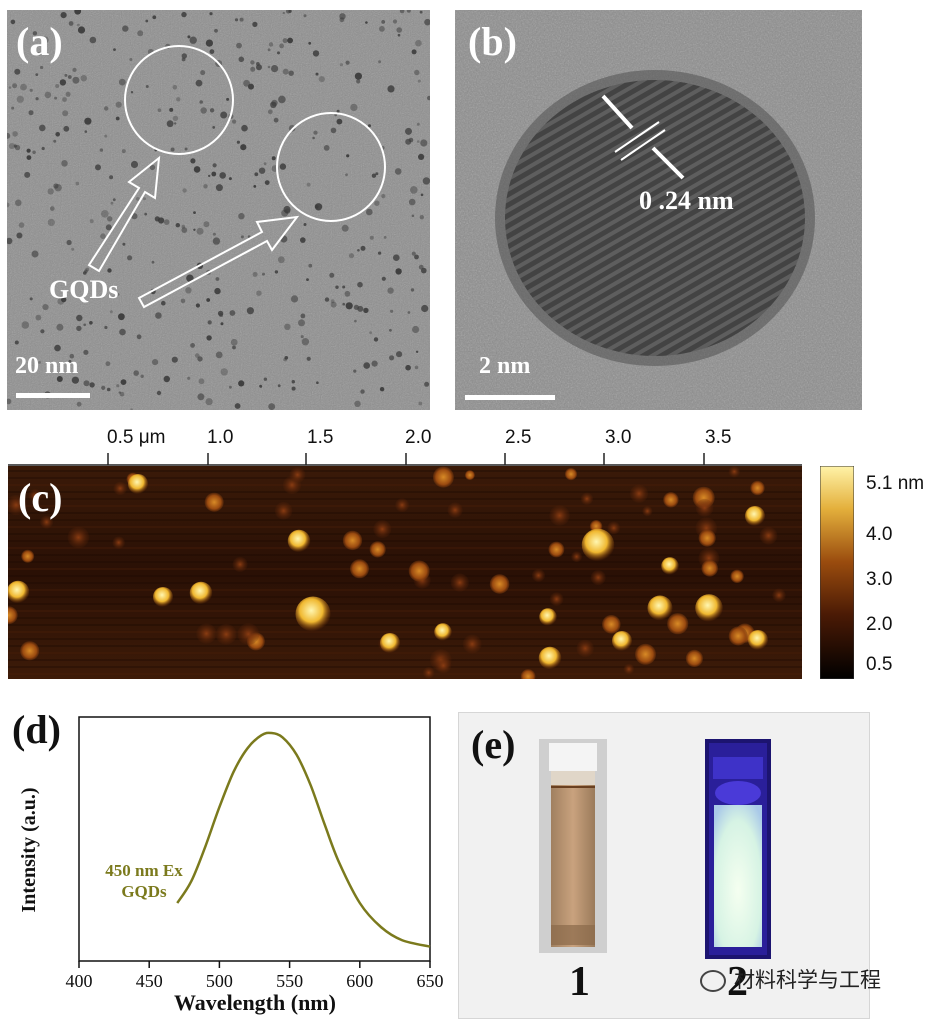  I want to click on panel-label-a: (a), so click(39, 41).